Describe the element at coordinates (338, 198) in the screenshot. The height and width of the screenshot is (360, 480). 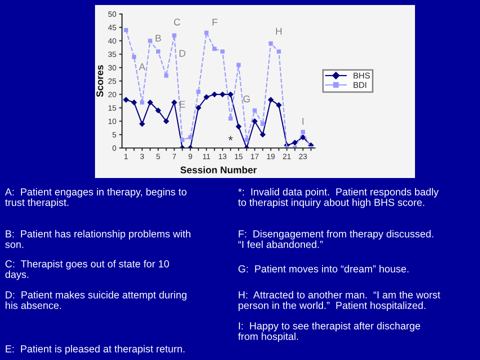
I see `text: *: Invalid data point. Patient responds badly to therapist inquiry about high BHS score.` at that location.